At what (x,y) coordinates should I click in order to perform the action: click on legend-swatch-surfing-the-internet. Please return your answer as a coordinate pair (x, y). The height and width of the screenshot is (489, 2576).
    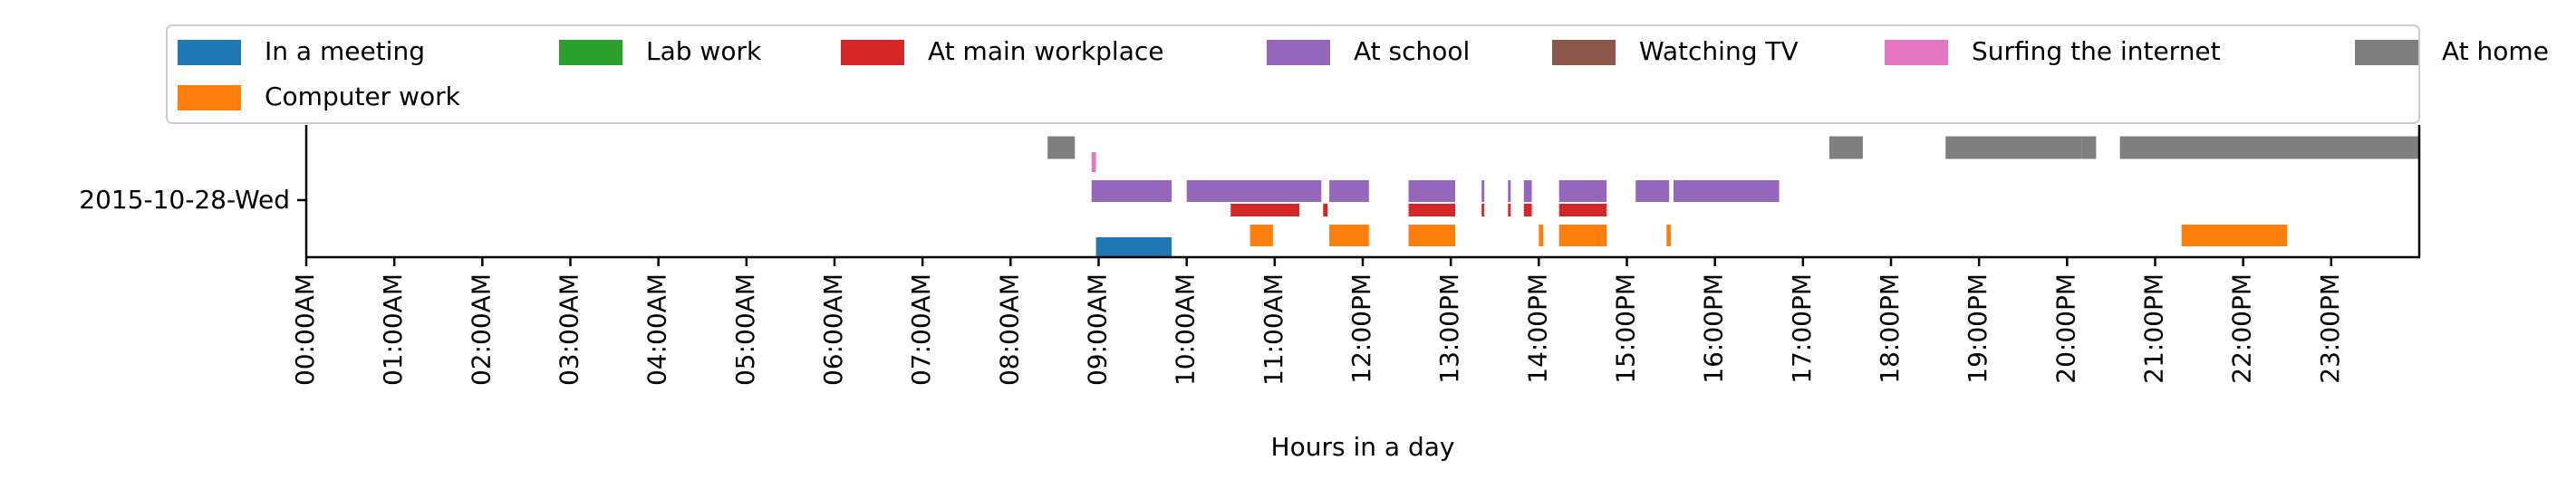
    Looking at the image, I should click on (1916, 52).